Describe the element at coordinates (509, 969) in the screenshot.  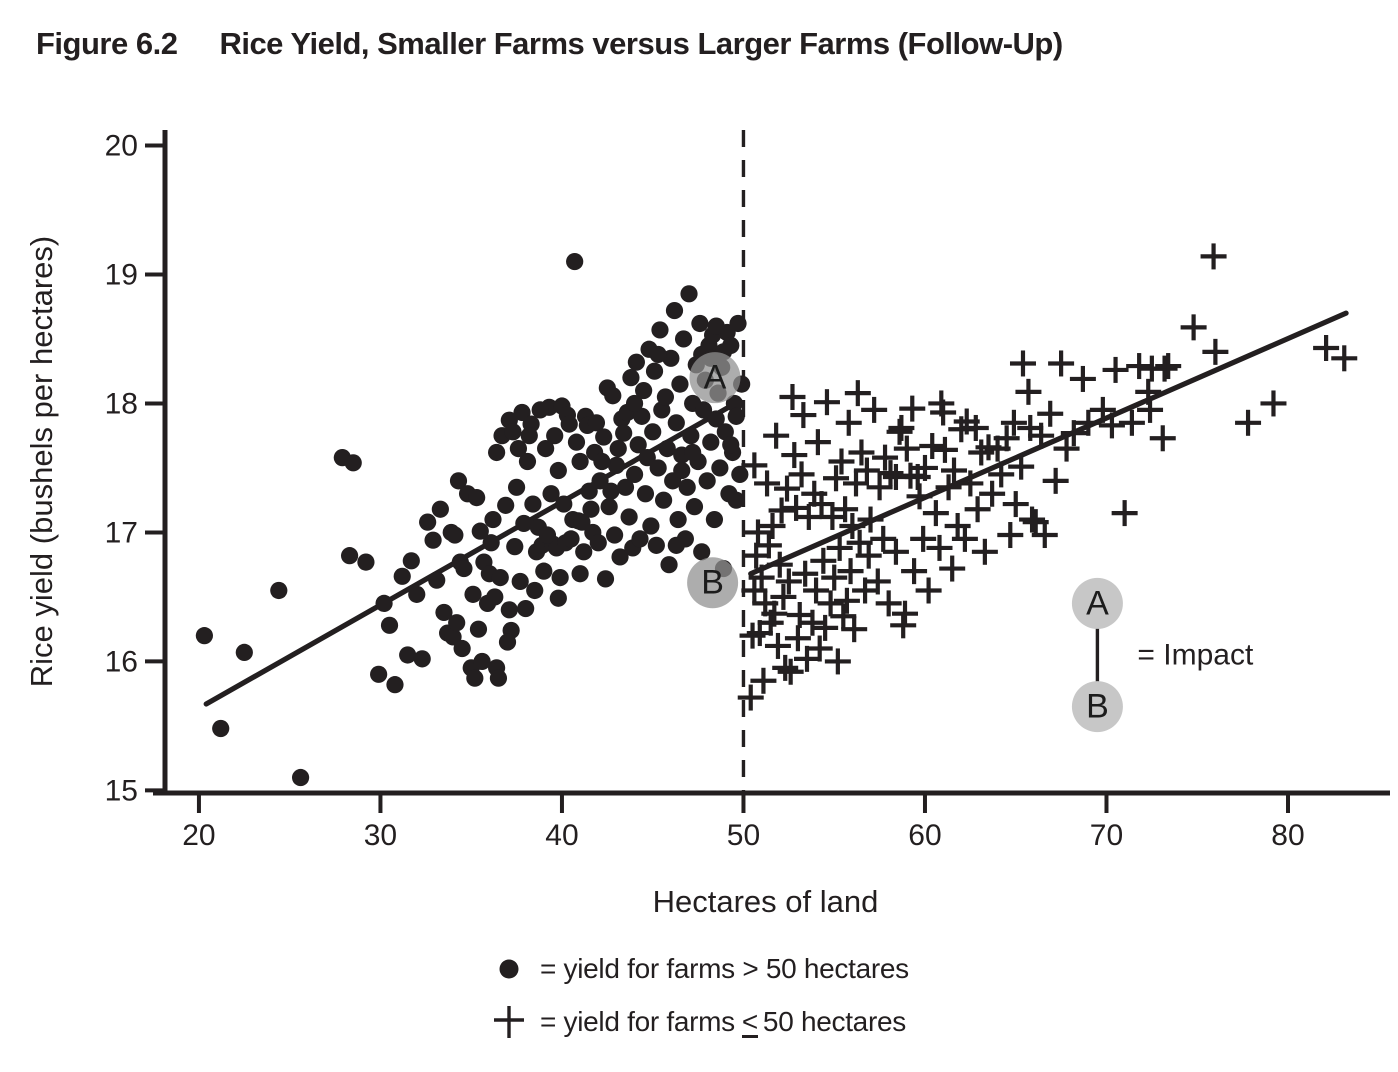
I see `circle-marker-icon` at that location.